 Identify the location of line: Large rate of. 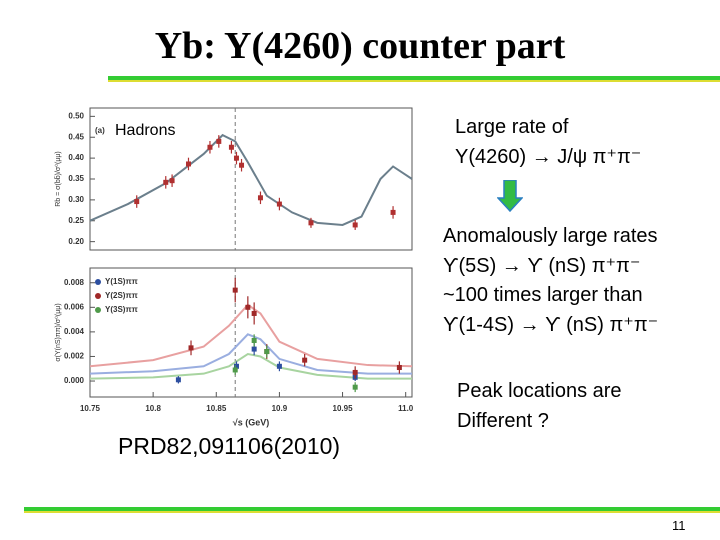
(512, 127).